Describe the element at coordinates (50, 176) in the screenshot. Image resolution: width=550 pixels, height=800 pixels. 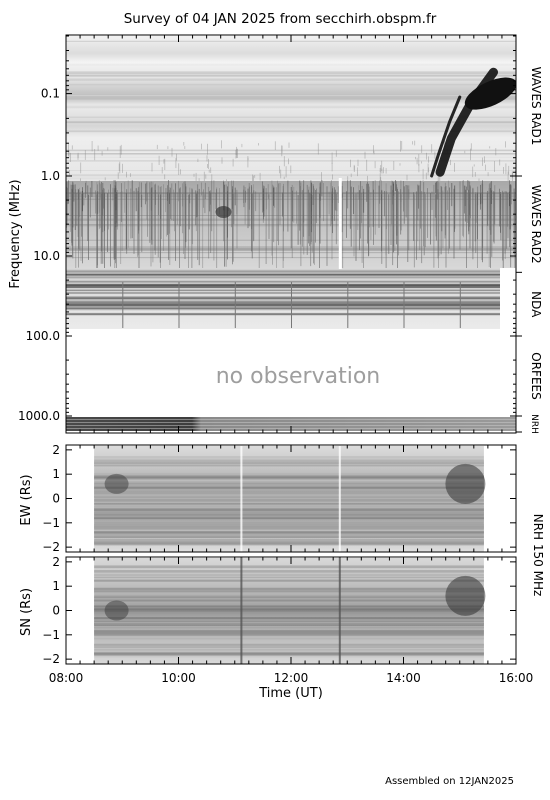
I see `freq-tick-label: 1.0` at that location.